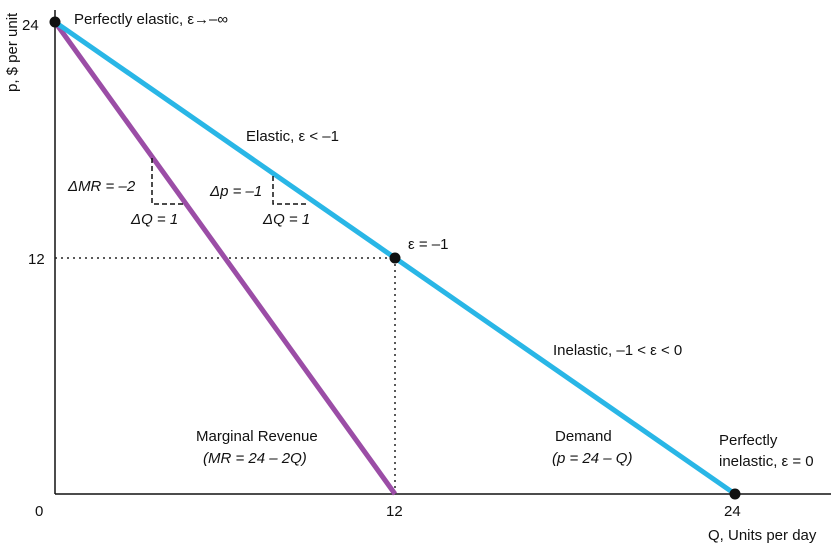 The image size is (831, 543). Describe the element at coordinates (101, 186) in the screenshot. I see `delta-mr-label: ΔMR = –2` at that location.